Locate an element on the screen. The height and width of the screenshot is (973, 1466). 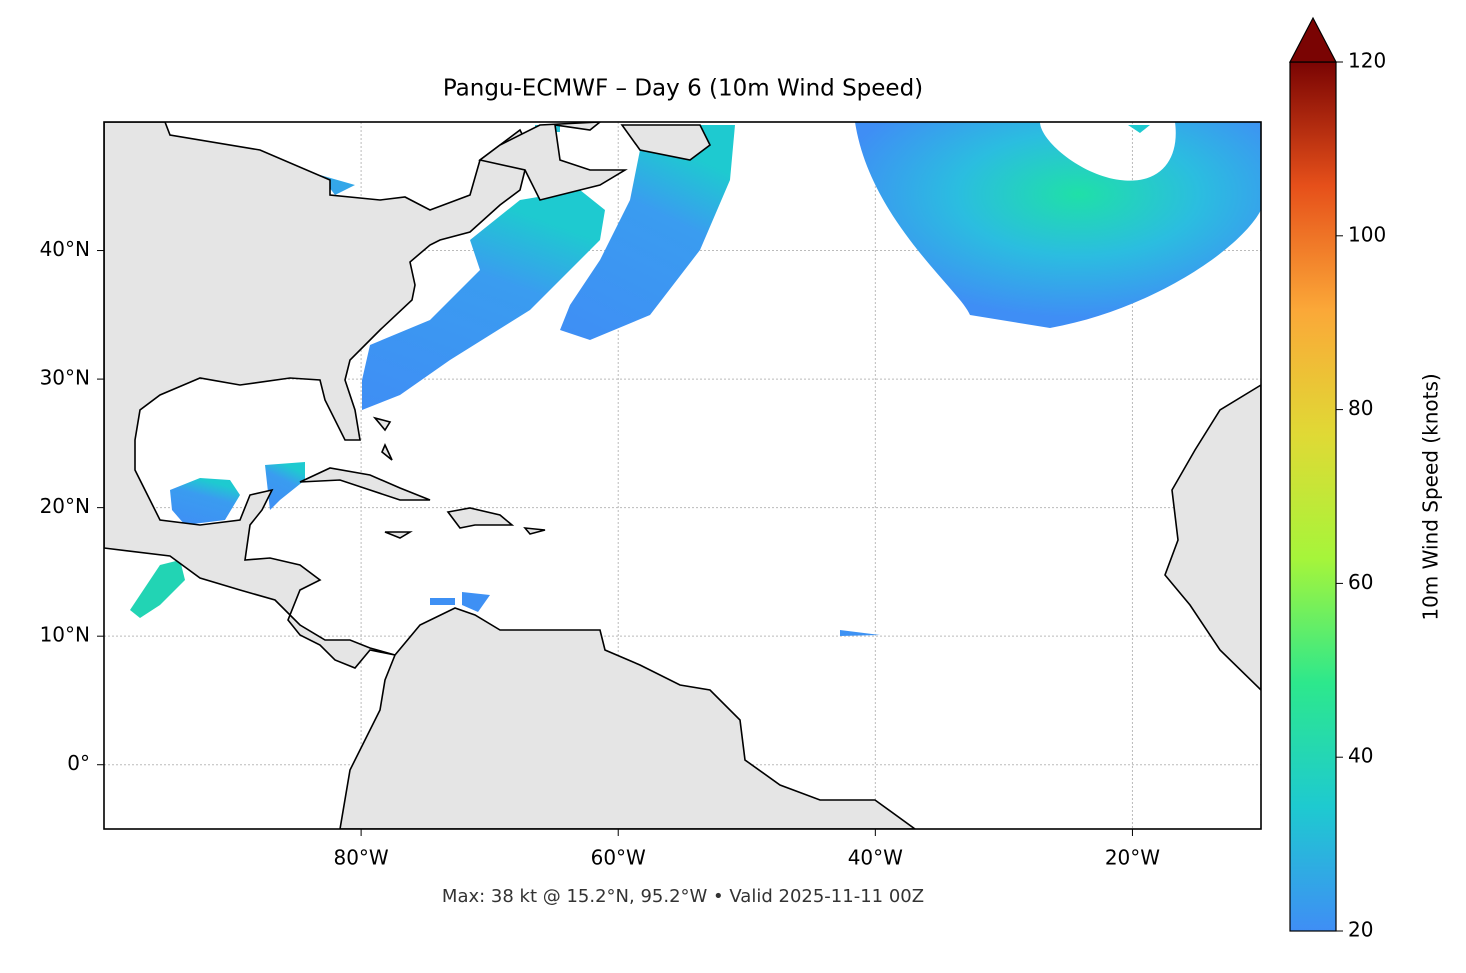
x-tick-label: 40°W is located at coordinates (875, 858).